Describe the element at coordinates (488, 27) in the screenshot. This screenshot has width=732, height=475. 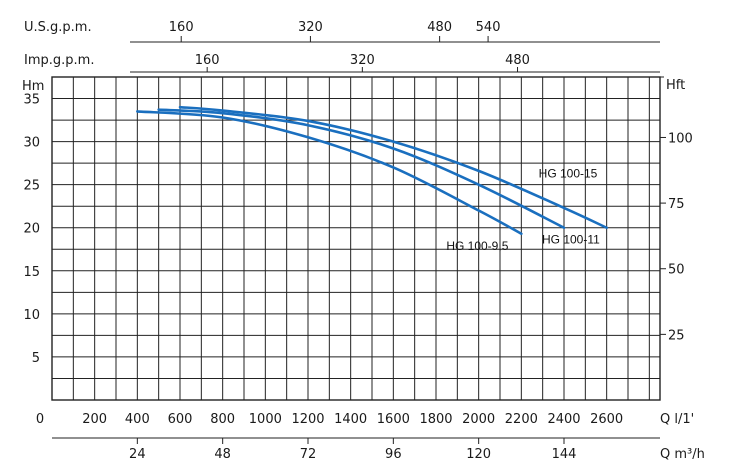
I see `usgpm-tick-label: 540` at that location.